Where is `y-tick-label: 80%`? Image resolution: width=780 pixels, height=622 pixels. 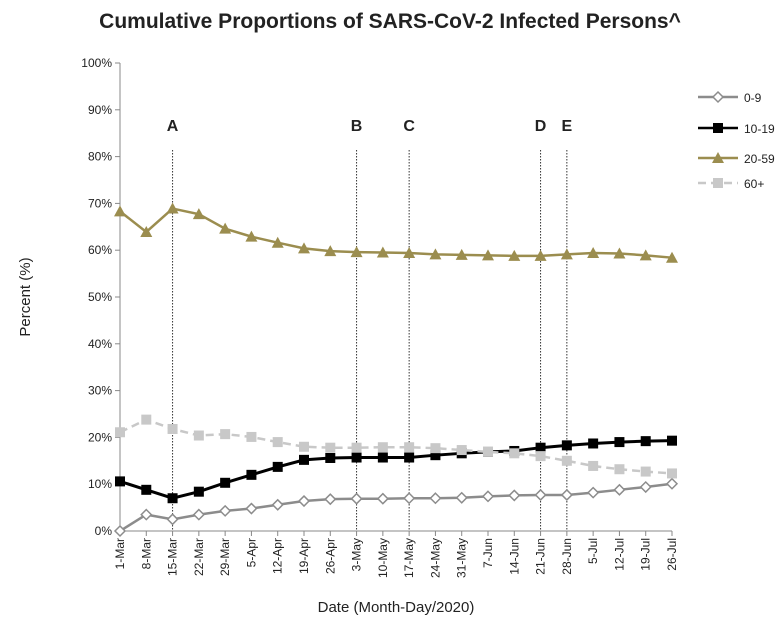
y-tick-label: 80% is located at coordinates (100, 157).